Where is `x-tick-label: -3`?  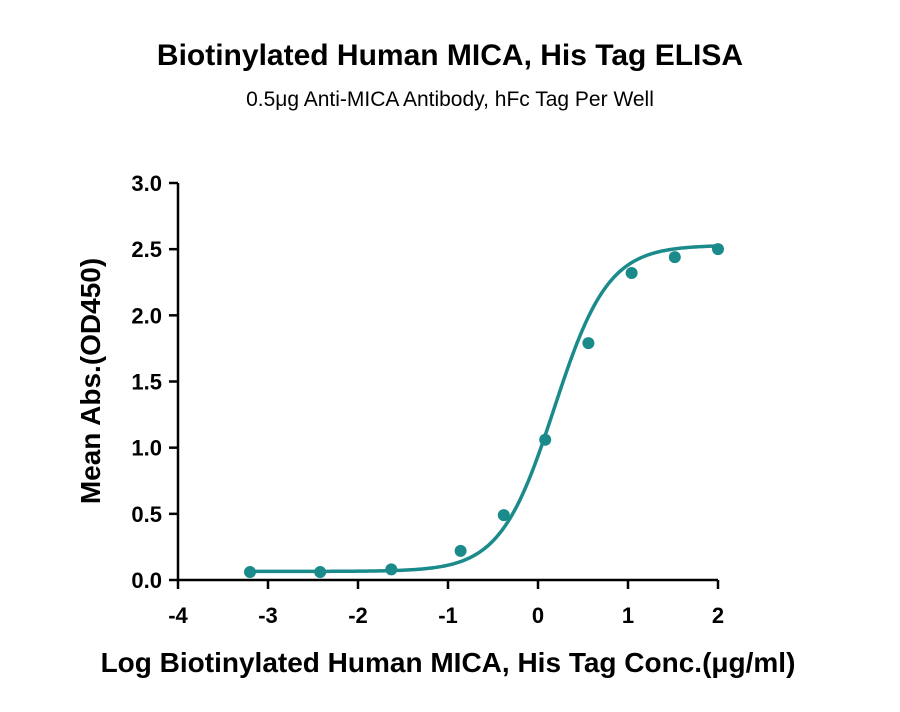 x-tick-label: -3 is located at coordinates (268, 615).